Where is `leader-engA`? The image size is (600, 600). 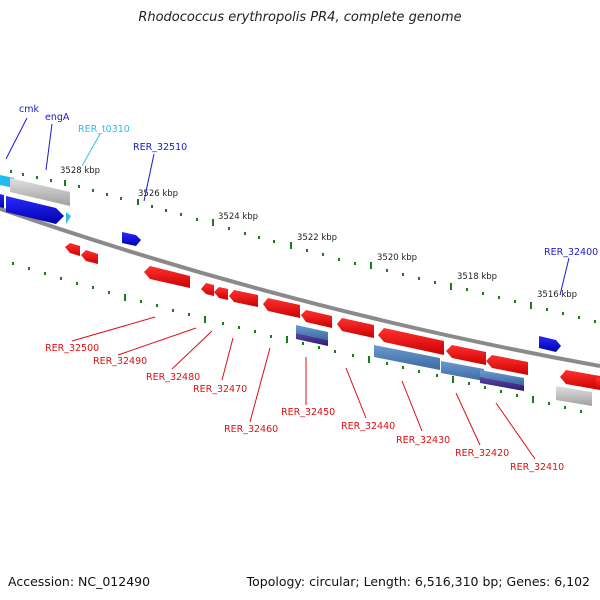
leader-engA is located at coordinates (49, 147).